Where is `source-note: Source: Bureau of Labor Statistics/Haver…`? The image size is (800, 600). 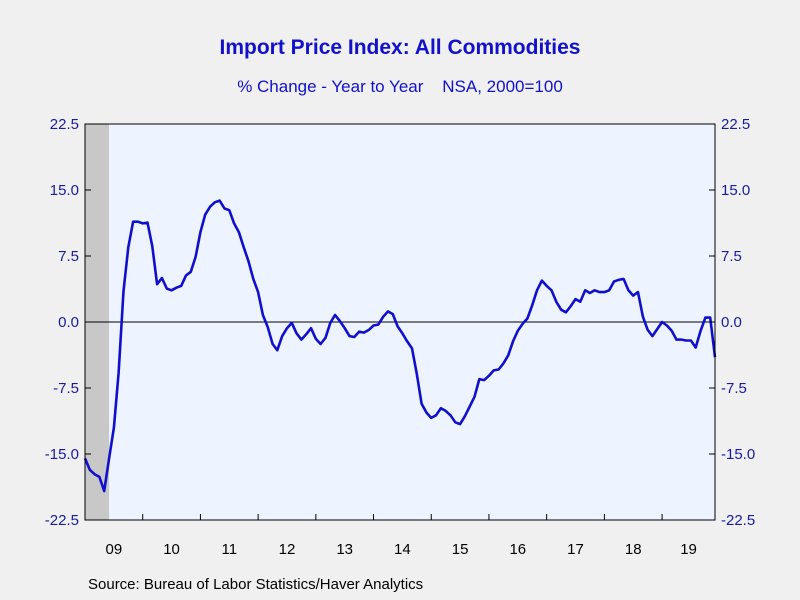 source-note: Source: Bureau of Labor Statistics/Haver… is located at coordinates (256, 584).